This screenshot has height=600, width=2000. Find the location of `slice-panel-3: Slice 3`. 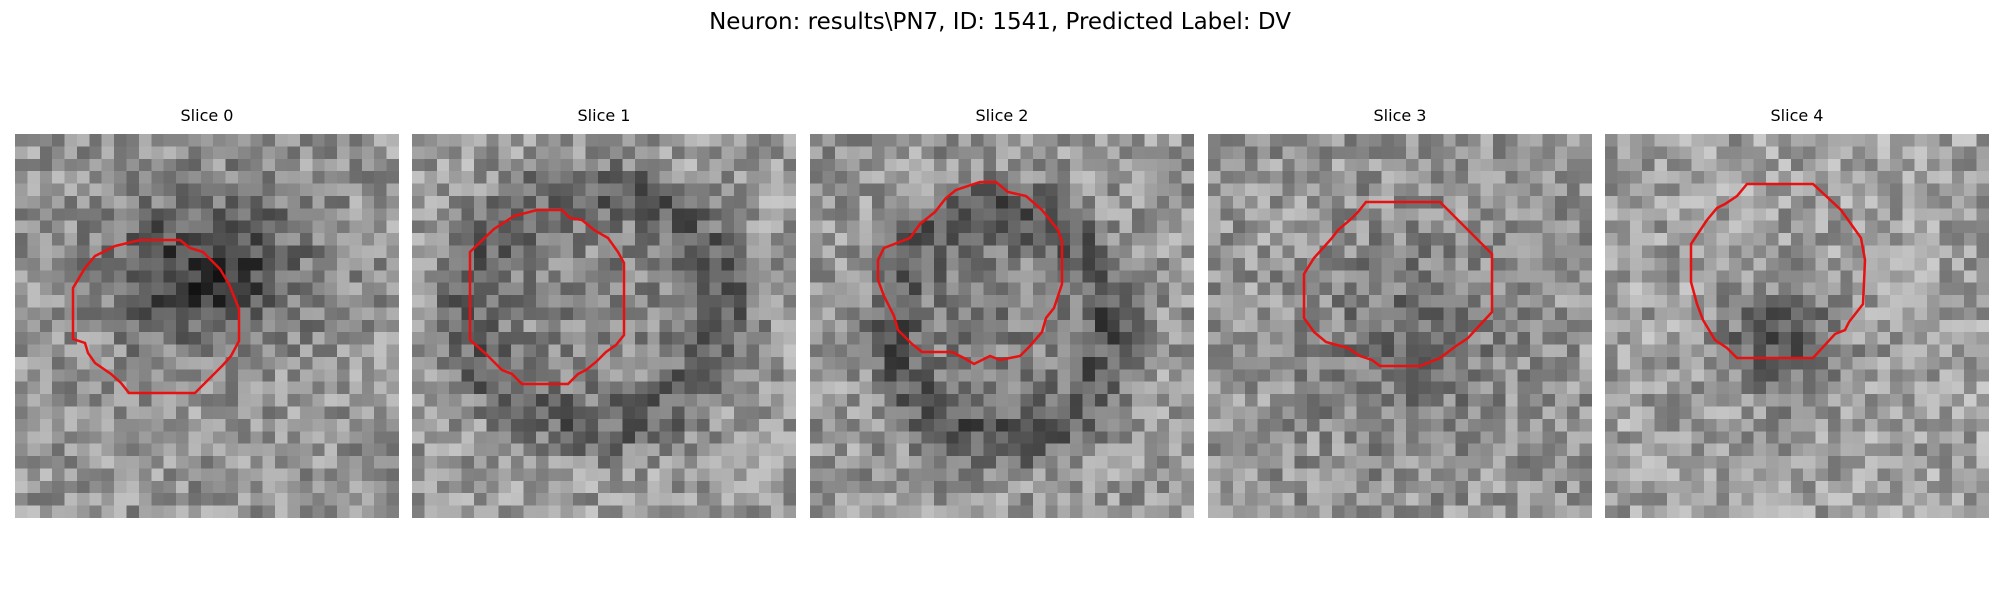

slice-panel-3: Slice 3 is located at coordinates (1400, 312).